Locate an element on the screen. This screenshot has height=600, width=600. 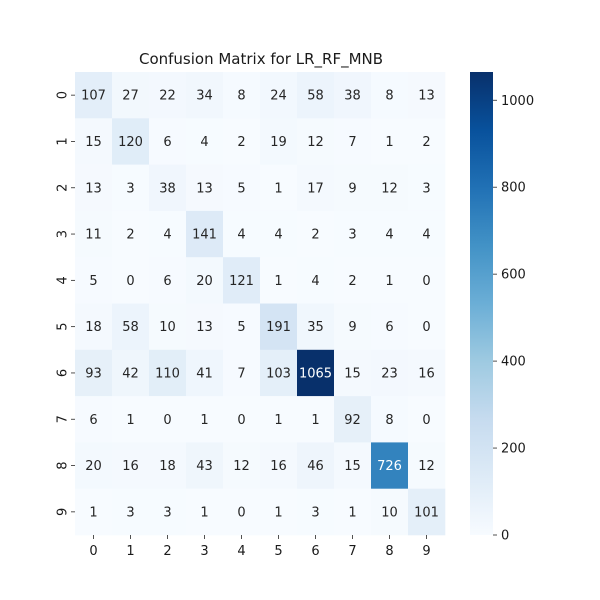
cell-value-label: 17 is located at coordinates (315, 188).